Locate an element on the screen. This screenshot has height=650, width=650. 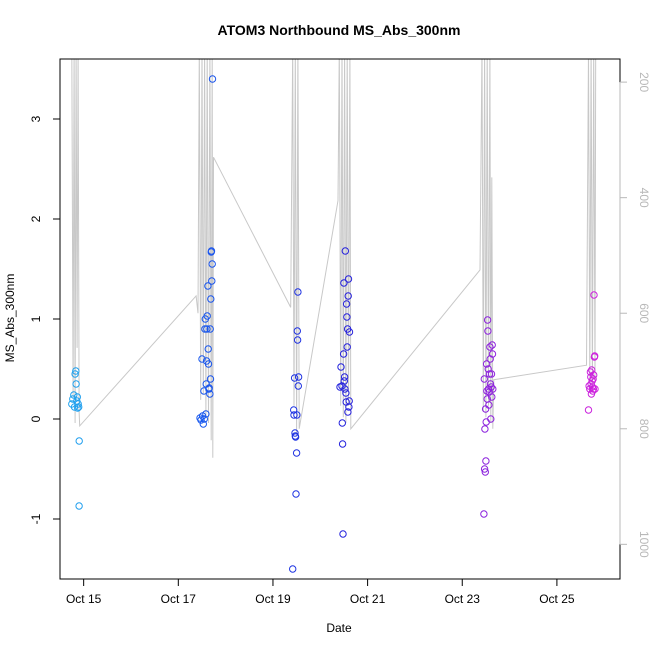
y-tick-label: 3 is located at coordinates (36, 118).